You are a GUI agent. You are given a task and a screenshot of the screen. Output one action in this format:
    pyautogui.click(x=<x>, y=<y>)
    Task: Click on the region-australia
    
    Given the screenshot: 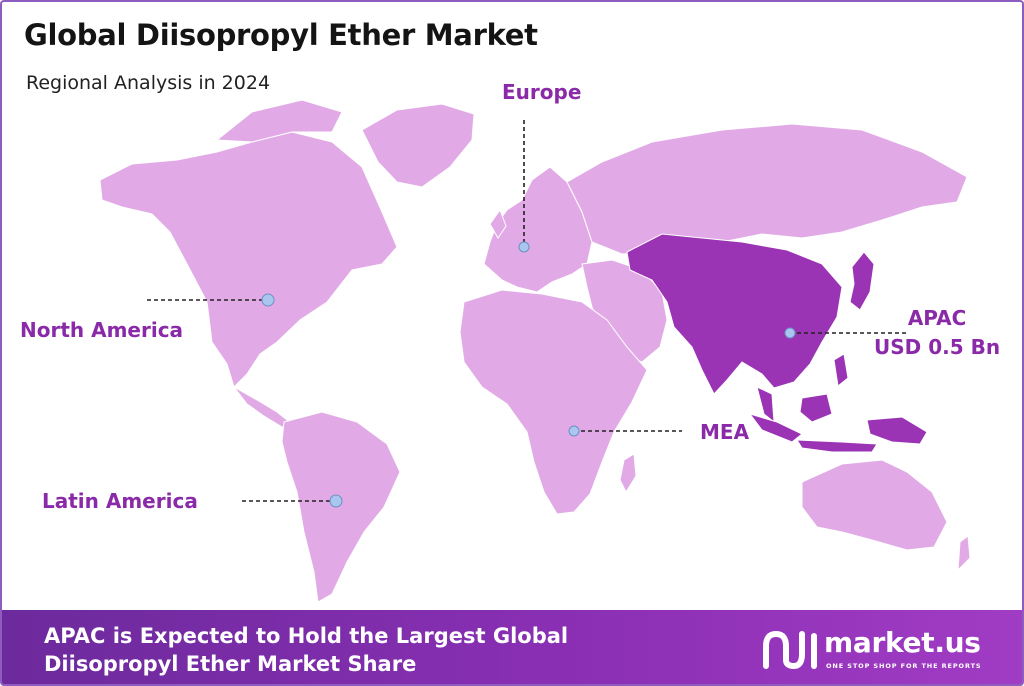 What is the action you would take?
    pyautogui.click(x=874, y=505)
    